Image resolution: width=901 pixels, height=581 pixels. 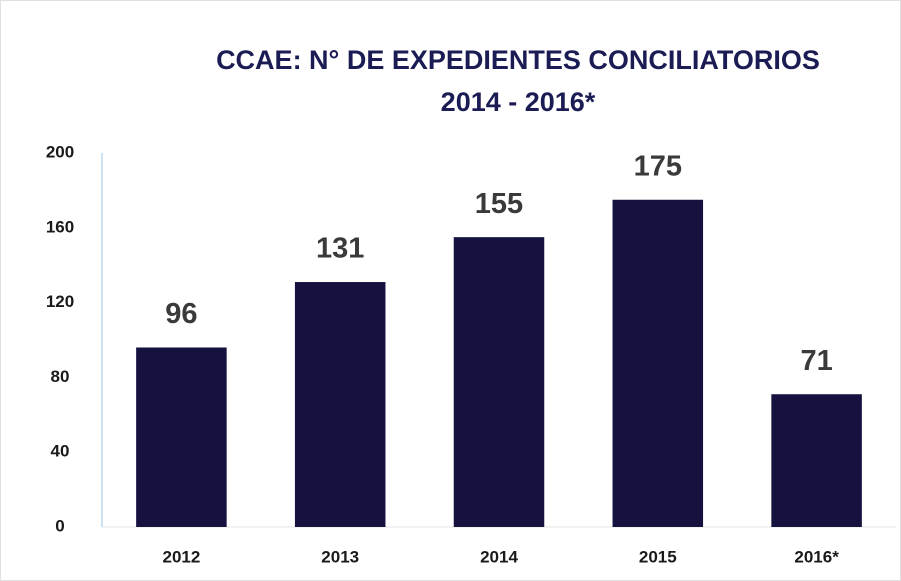 I want to click on x-tick-label: 2013, so click(x=340, y=556).